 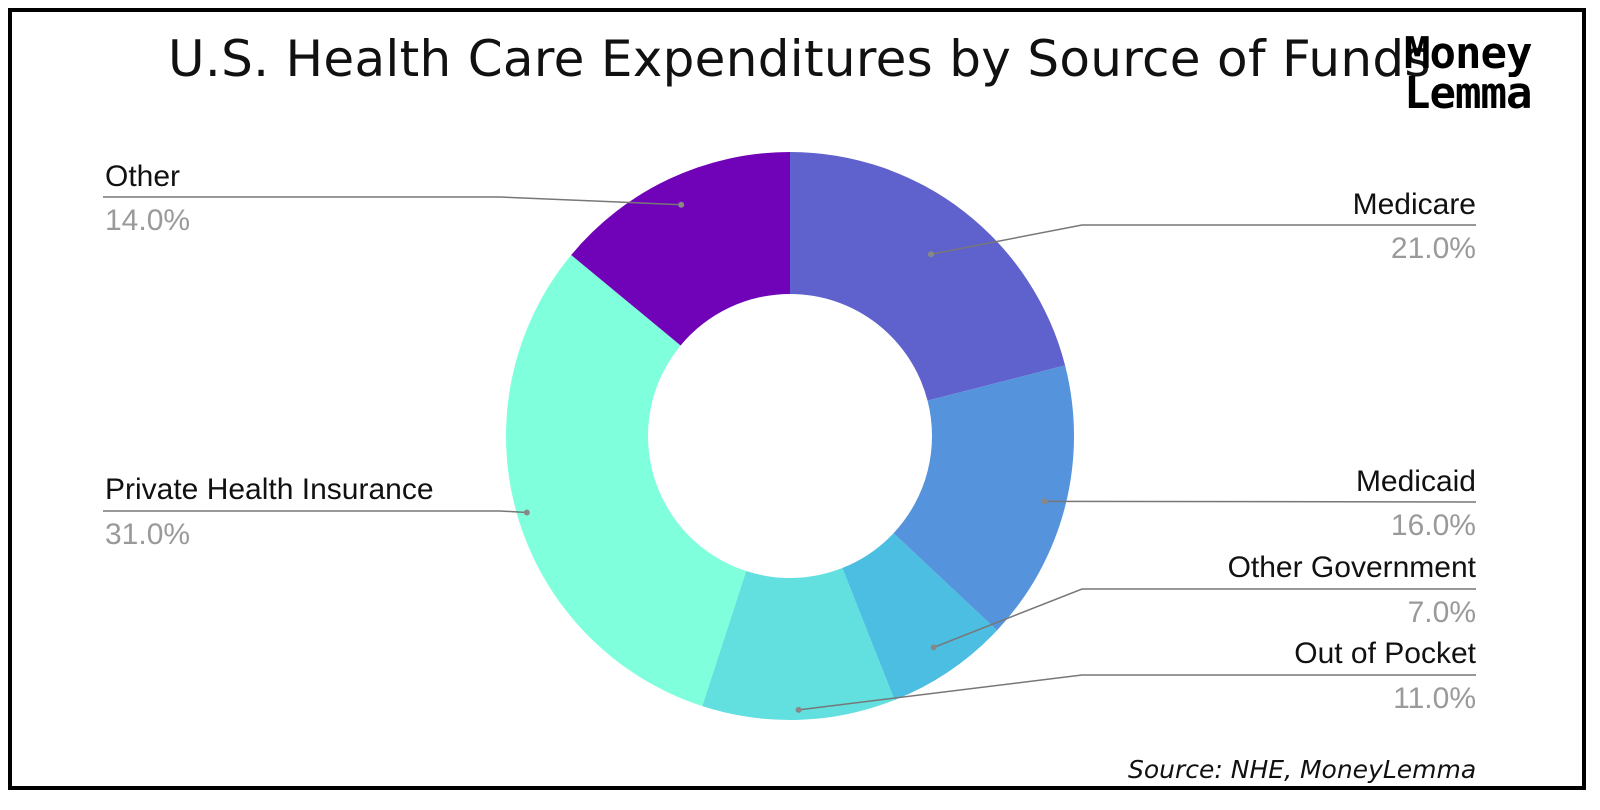 What do you see at coordinates (1433, 525) in the screenshot?
I see `slice-value-medicaid: 16.0%` at bounding box center [1433, 525].